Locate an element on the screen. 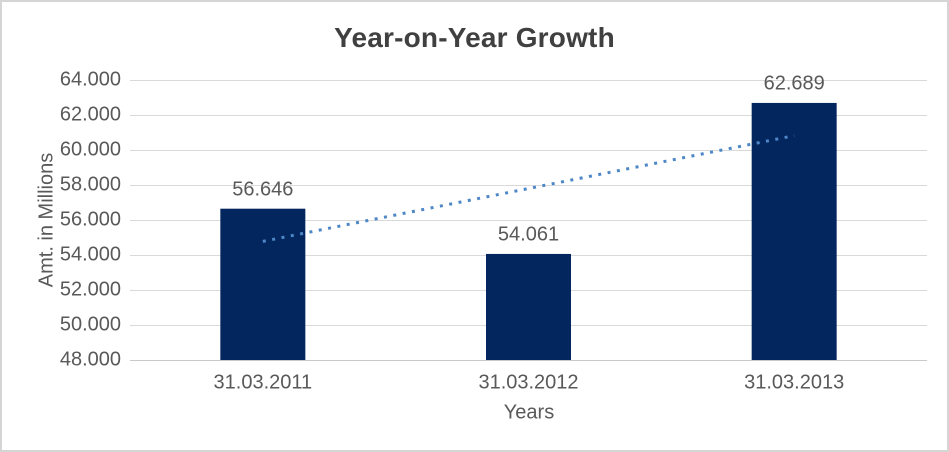 Image resolution: width=949 pixels, height=452 pixels. y-tick-label: 56.000 is located at coordinates (90, 219).